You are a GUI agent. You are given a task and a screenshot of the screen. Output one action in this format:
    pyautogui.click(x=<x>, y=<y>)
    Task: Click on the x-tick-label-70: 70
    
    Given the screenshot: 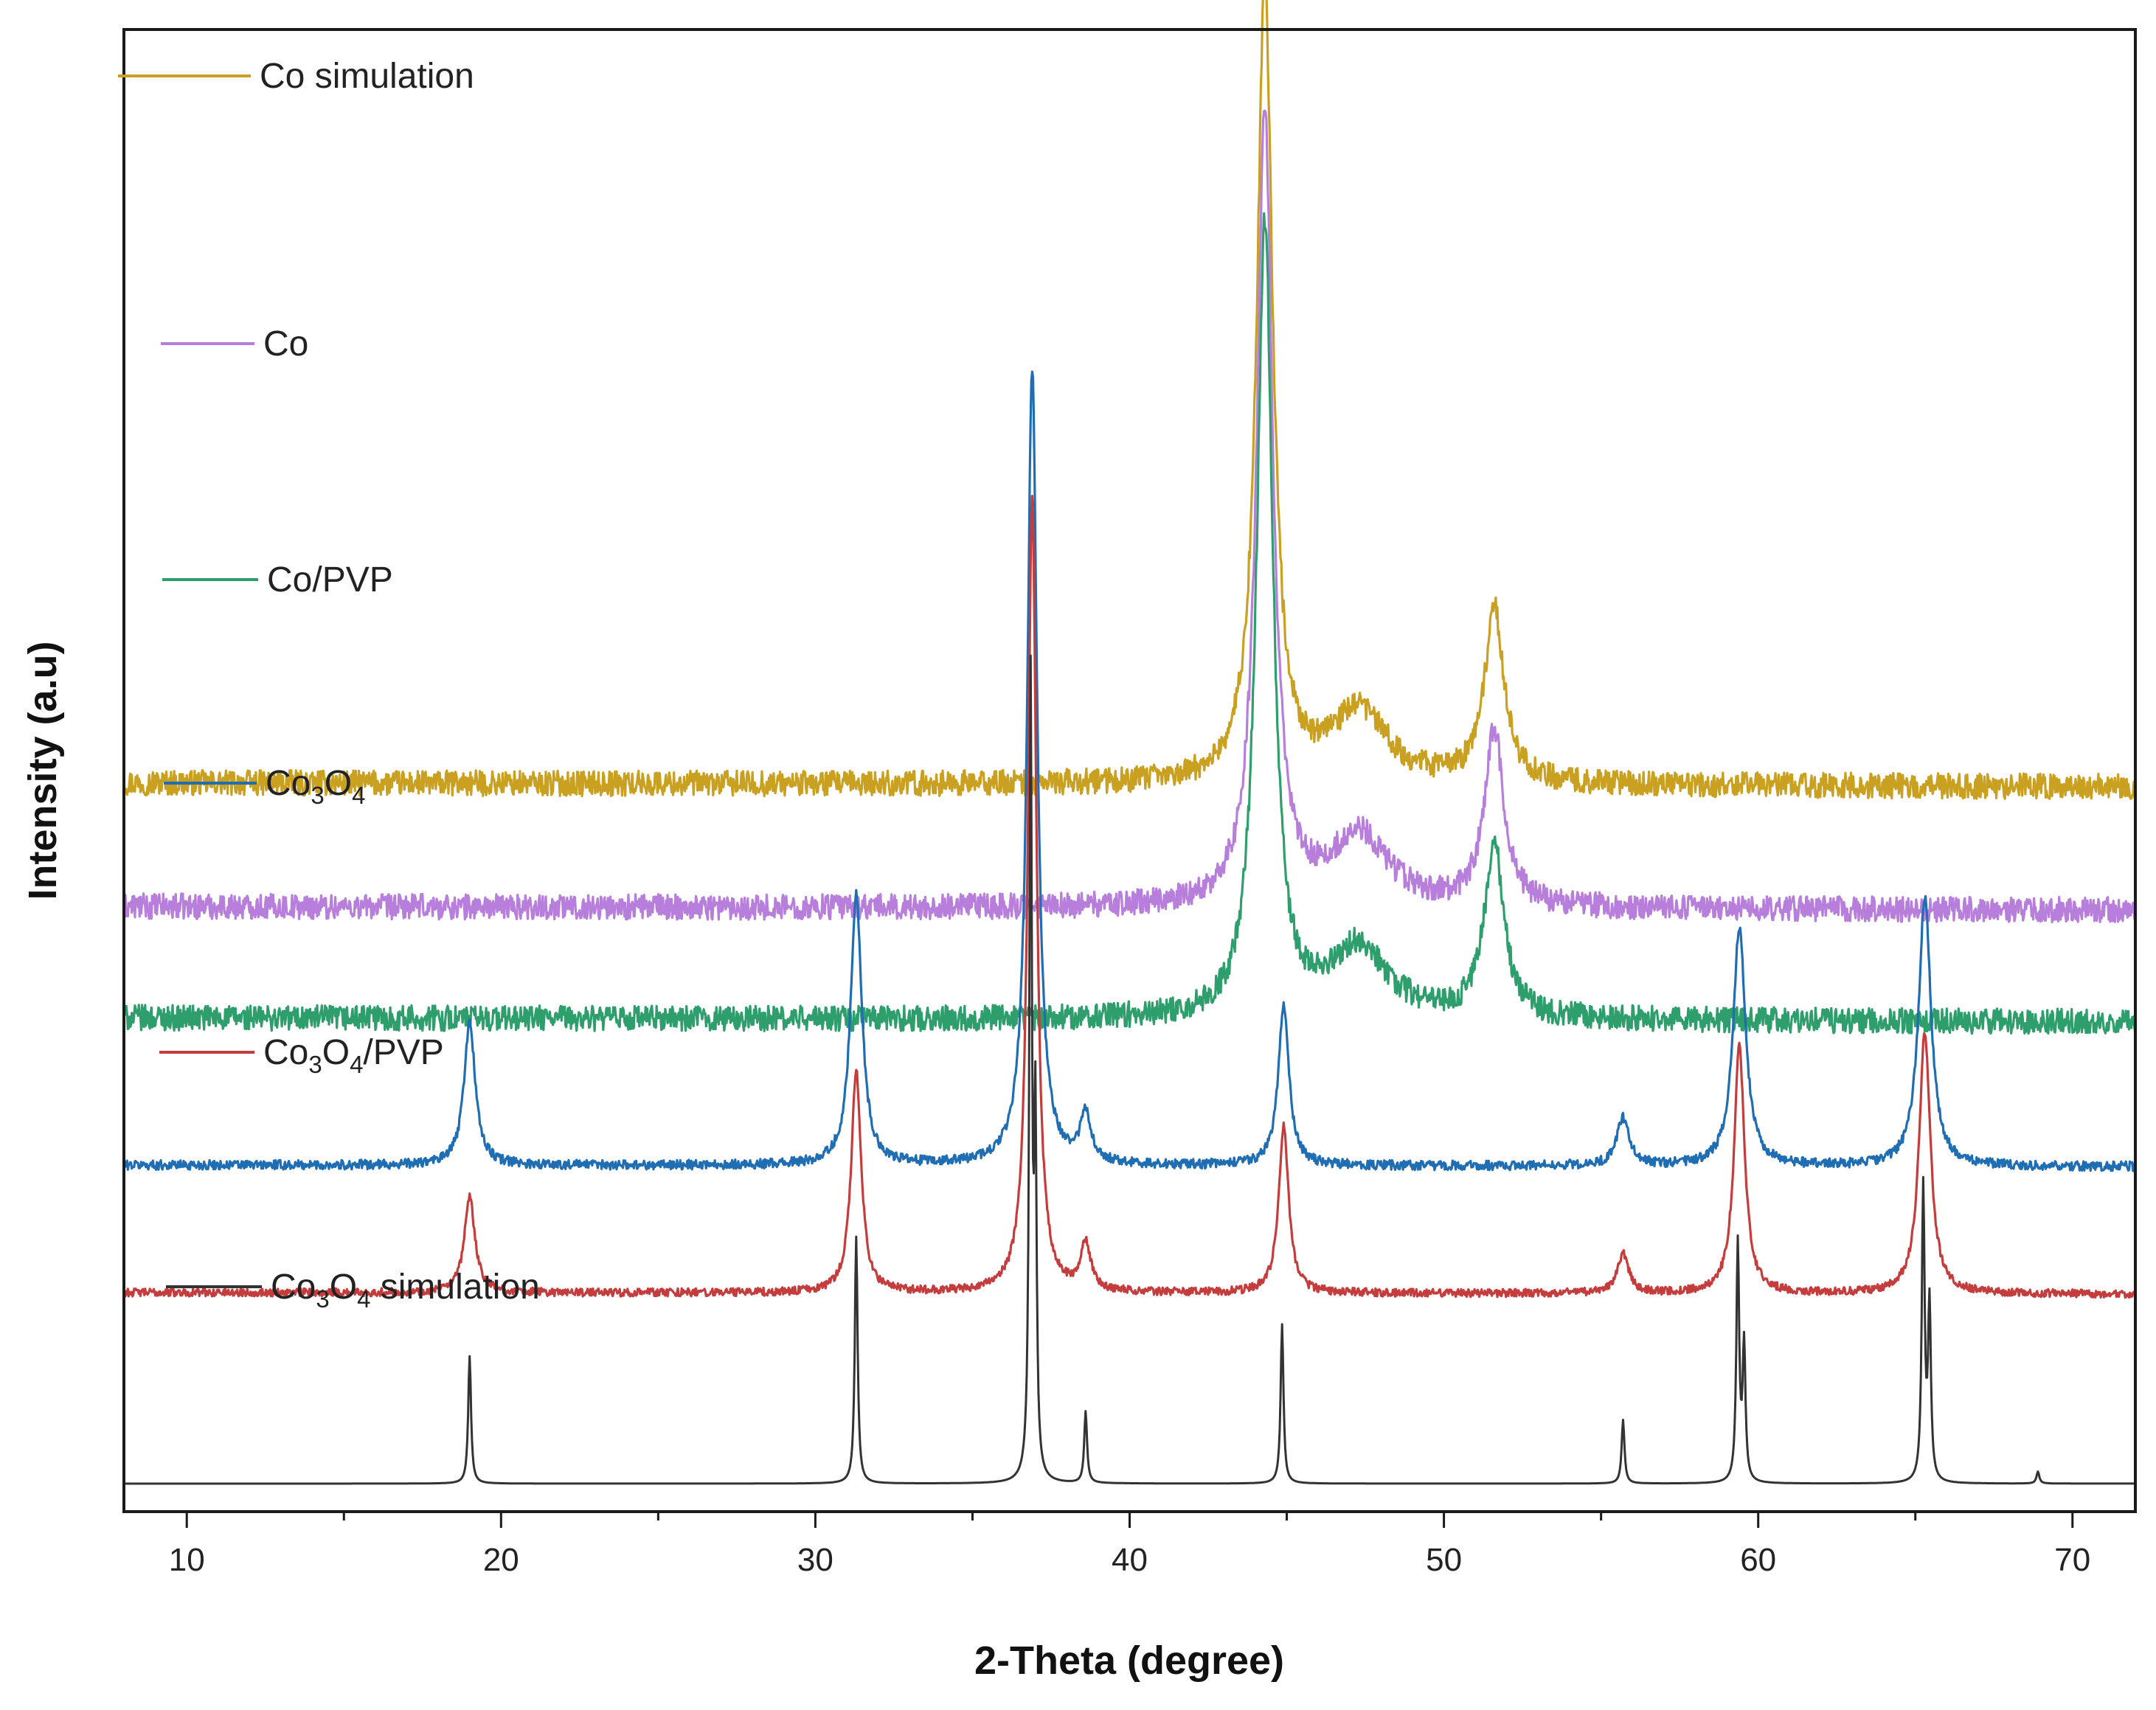 What is the action you would take?
    pyautogui.click(x=2072, y=1560)
    